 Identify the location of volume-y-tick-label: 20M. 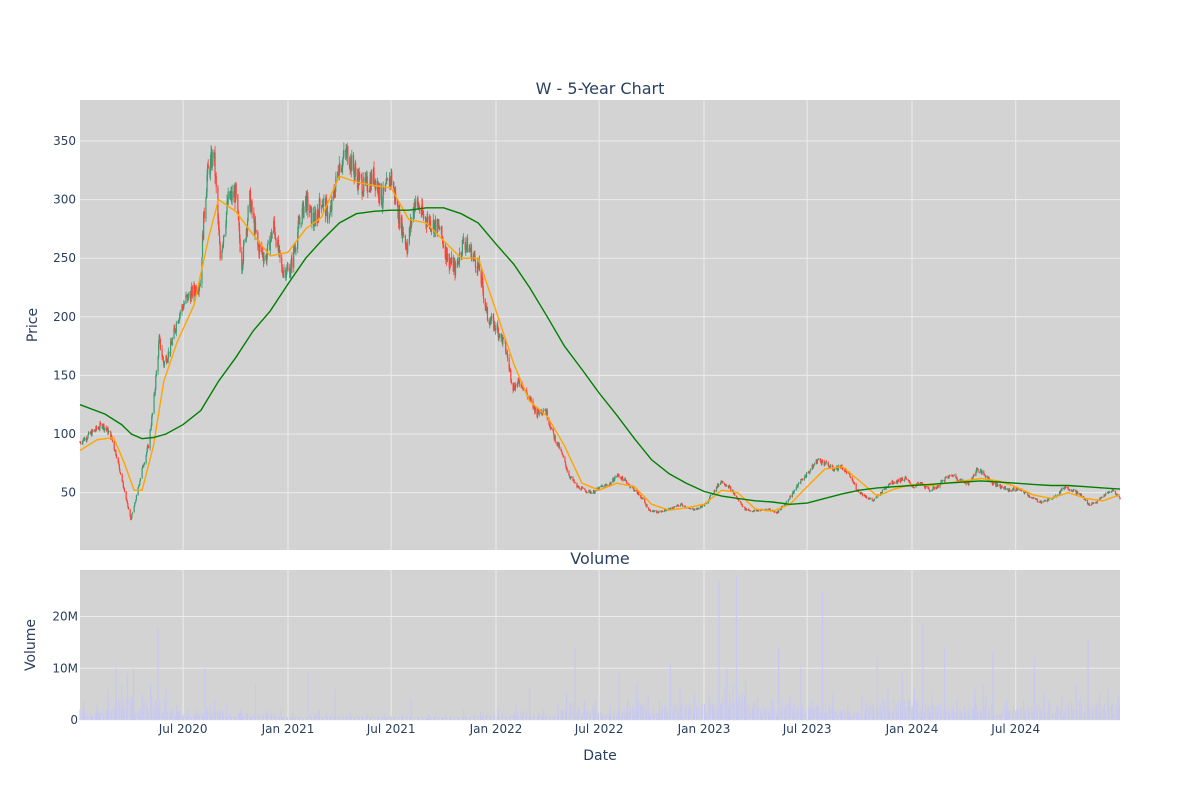
(65, 617).